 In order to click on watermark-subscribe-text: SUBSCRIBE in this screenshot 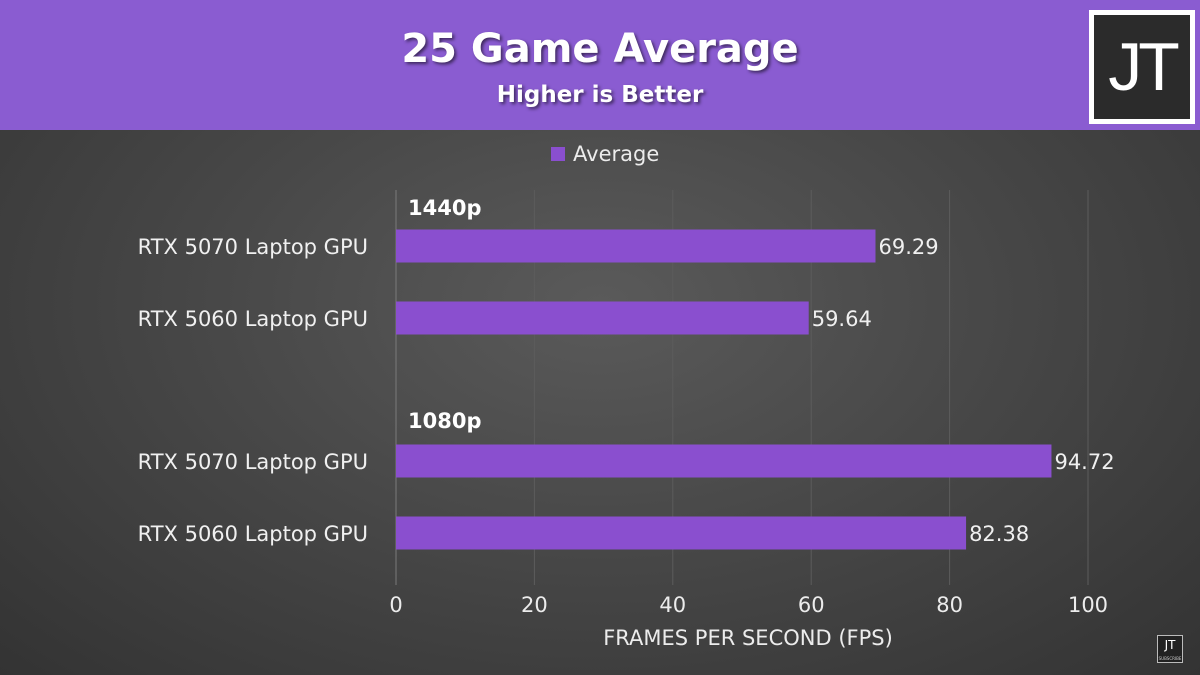, I will do `click(1170, 658)`.